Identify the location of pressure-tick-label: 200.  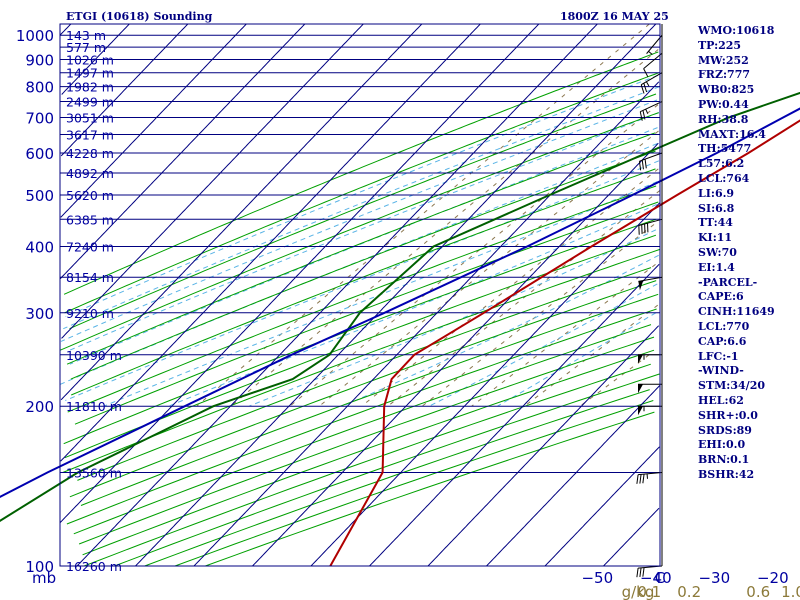
(39, 407).